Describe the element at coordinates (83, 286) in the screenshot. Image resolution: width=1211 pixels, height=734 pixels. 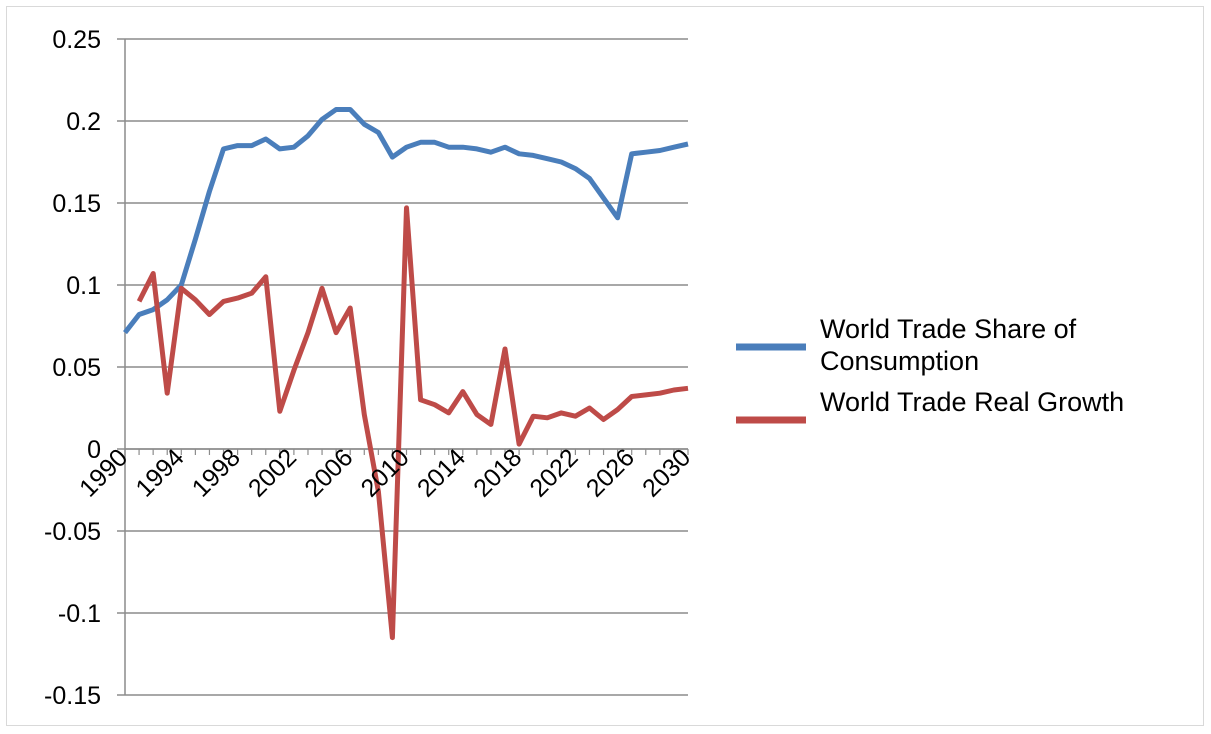
I see `y-tick-label: 0.1` at that location.